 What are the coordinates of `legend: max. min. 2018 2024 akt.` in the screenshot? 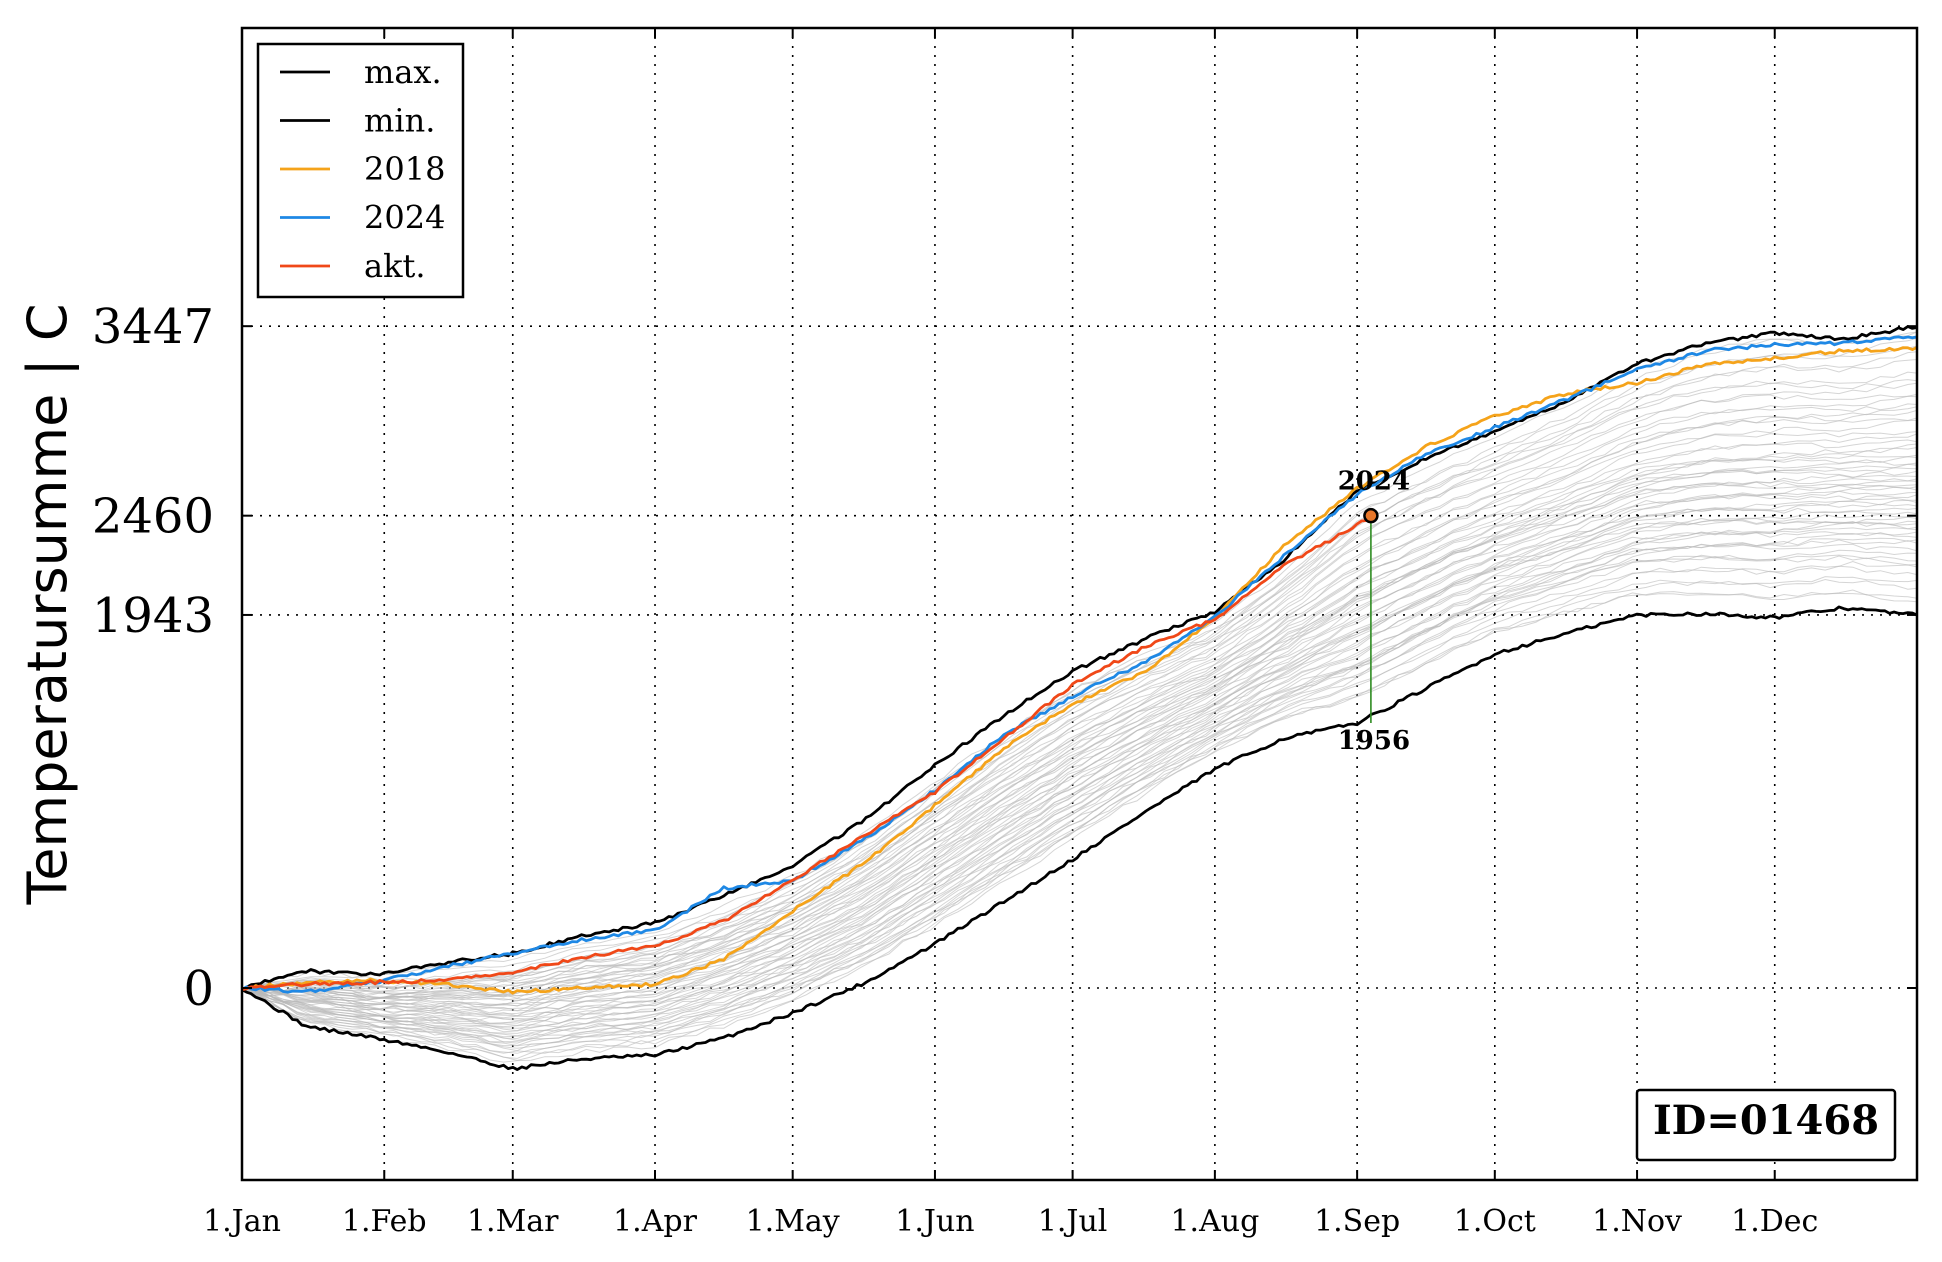 It's located at (360, 170).